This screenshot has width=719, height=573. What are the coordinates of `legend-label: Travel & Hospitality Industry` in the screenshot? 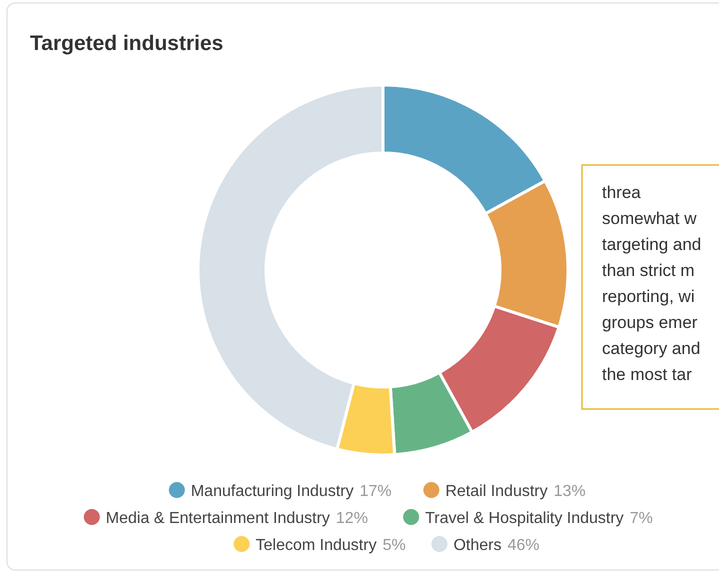 It's located at (524, 518).